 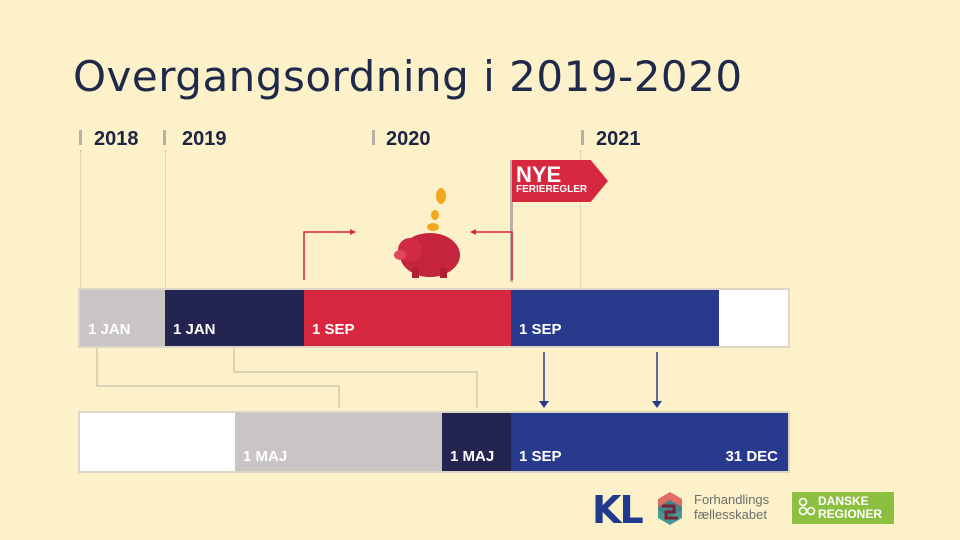 What do you see at coordinates (753, 318) in the screenshot?
I see `top-seg-empty` at bounding box center [753, 318].